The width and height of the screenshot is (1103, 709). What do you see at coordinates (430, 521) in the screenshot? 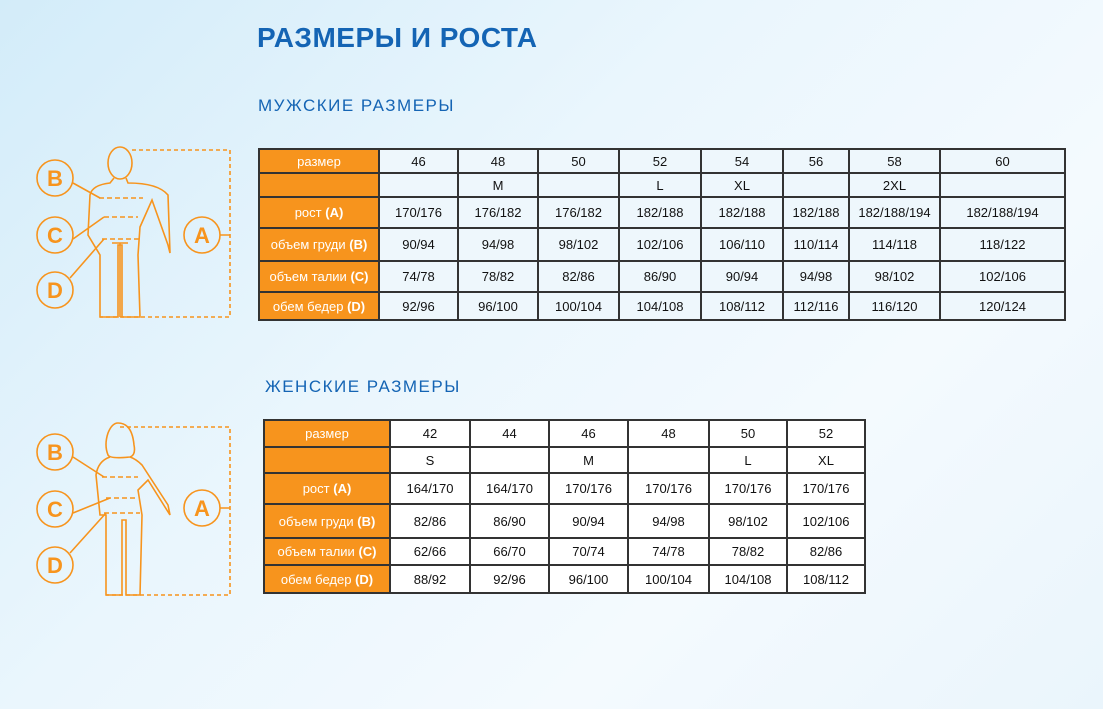
I see `table-cell: 82/86` at bounding box center [430, 521].